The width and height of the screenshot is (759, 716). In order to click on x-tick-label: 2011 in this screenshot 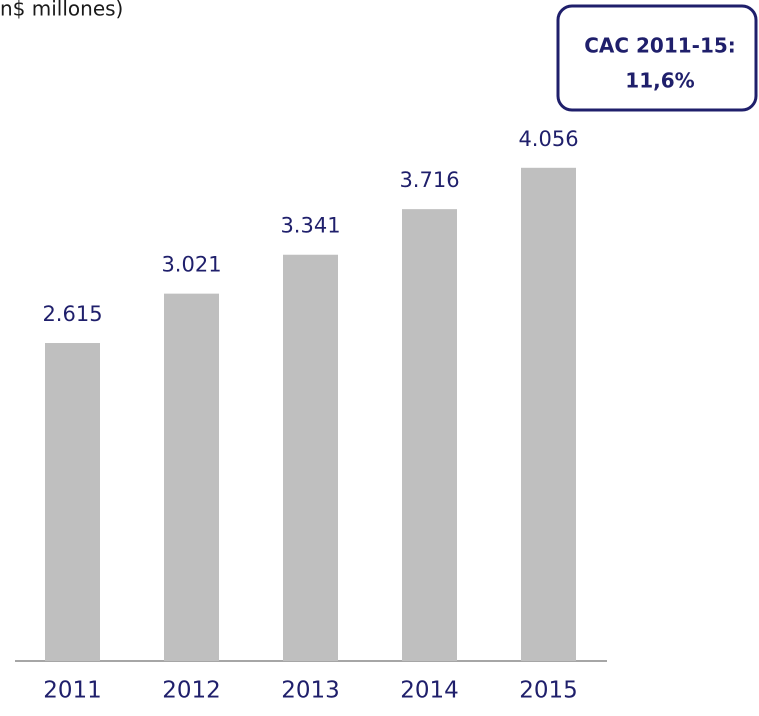, I will do `click(72, 691)`.